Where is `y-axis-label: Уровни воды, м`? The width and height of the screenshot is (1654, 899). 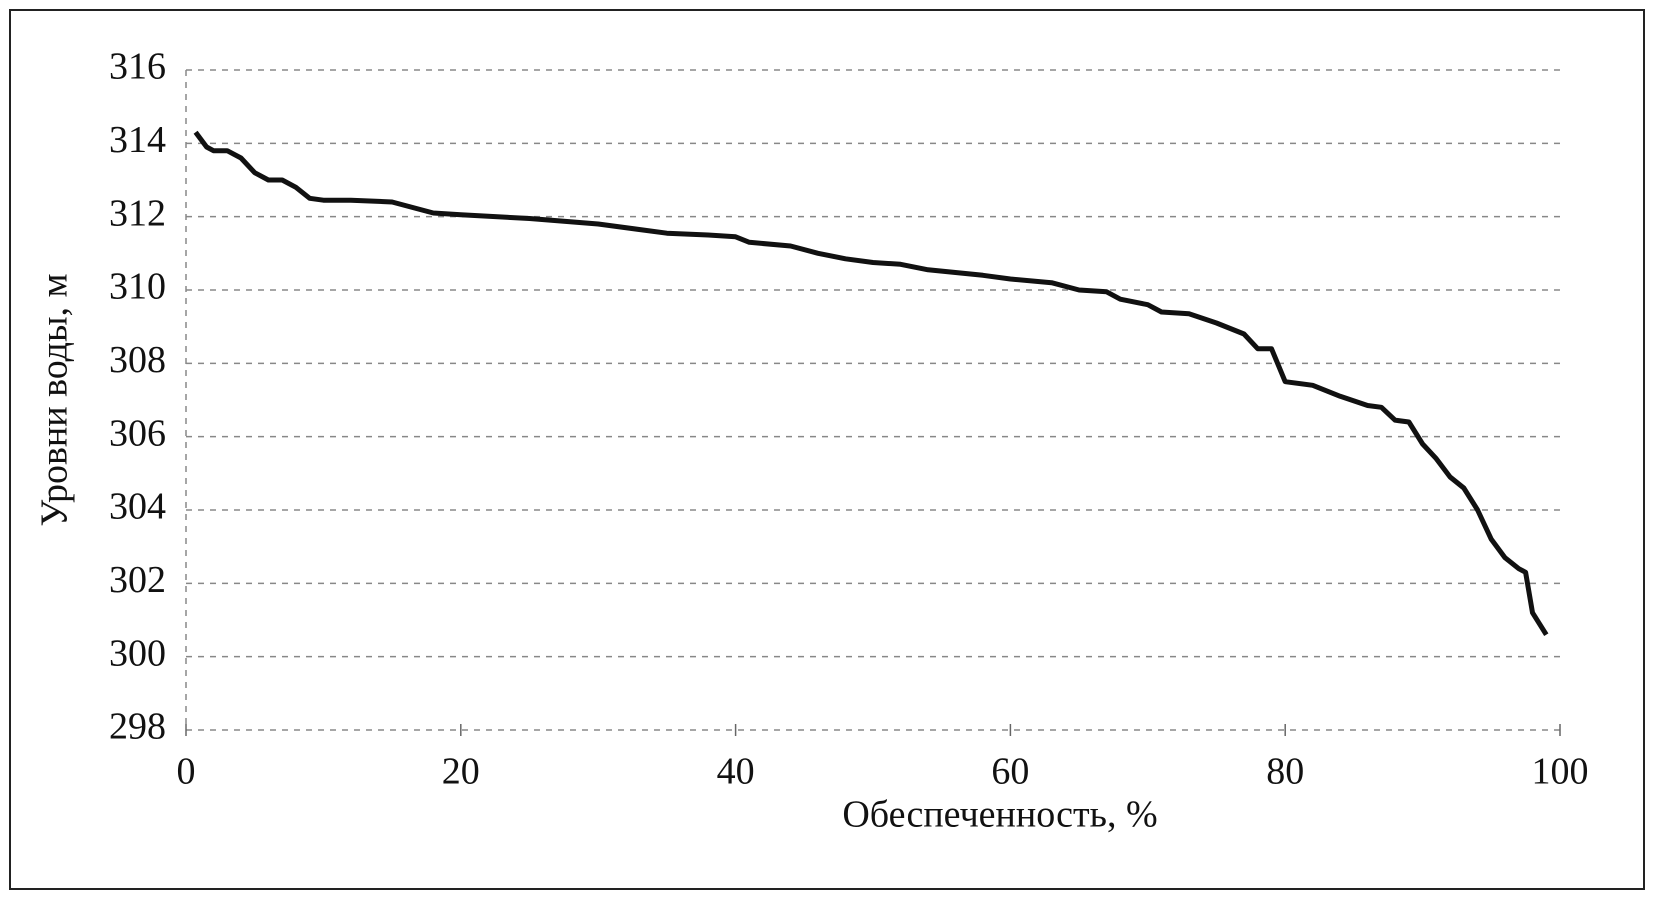
y-axis-label: Уровни воды, м is located at coordinates (55, 399).